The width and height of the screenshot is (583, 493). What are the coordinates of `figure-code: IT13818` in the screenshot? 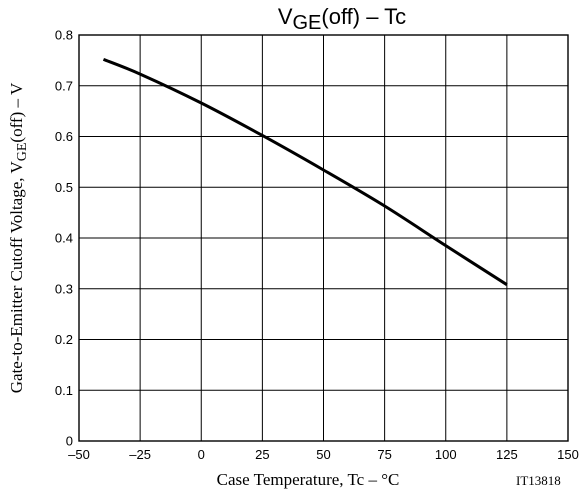 It's located at (538, 480).